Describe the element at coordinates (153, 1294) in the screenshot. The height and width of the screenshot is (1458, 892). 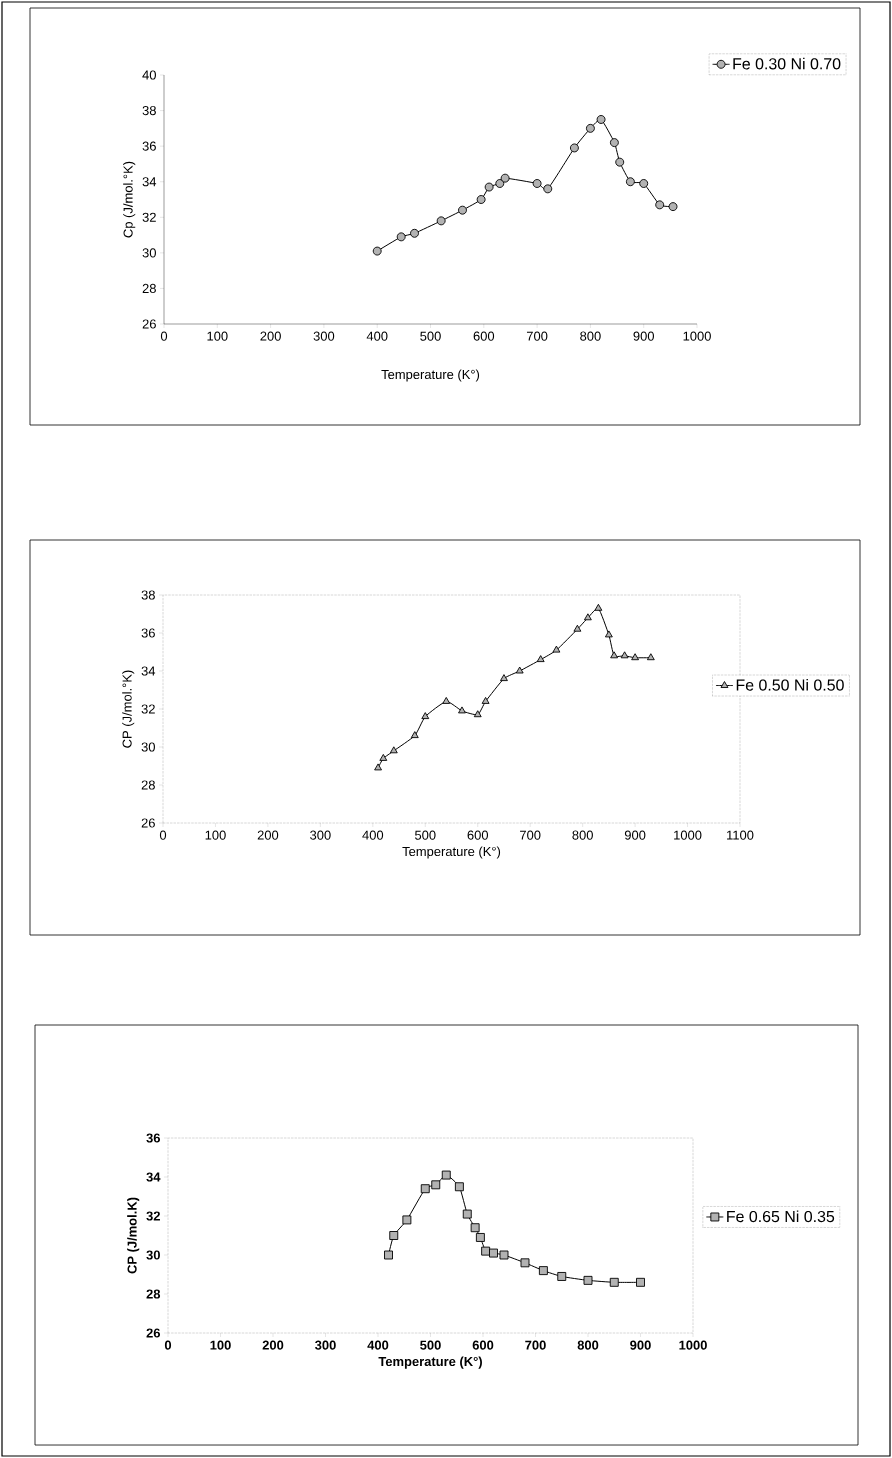
I see `y-tick-label: 28` at that location.